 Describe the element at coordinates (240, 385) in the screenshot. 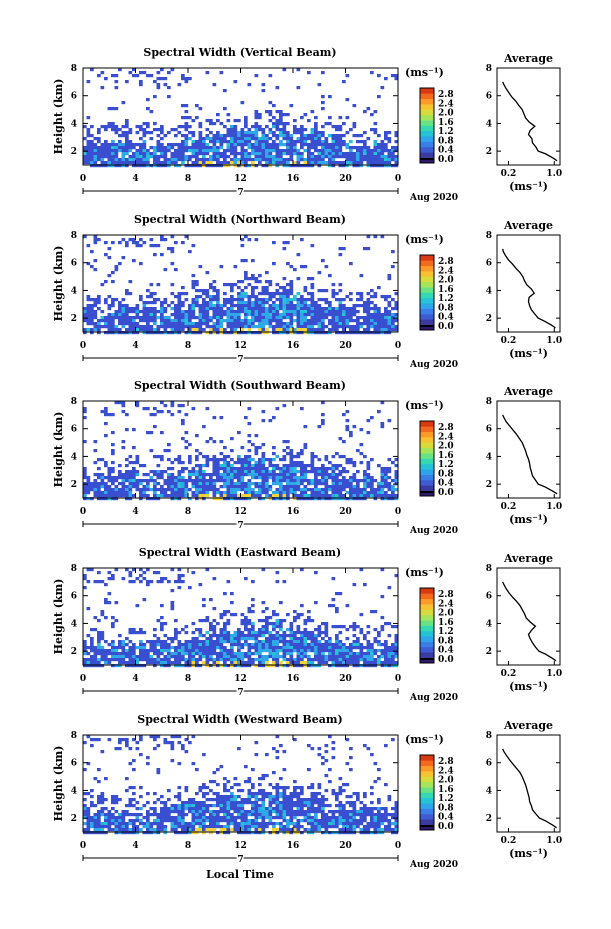

I see `panel-title: Spectral Width (Southward Beam)` at that location.